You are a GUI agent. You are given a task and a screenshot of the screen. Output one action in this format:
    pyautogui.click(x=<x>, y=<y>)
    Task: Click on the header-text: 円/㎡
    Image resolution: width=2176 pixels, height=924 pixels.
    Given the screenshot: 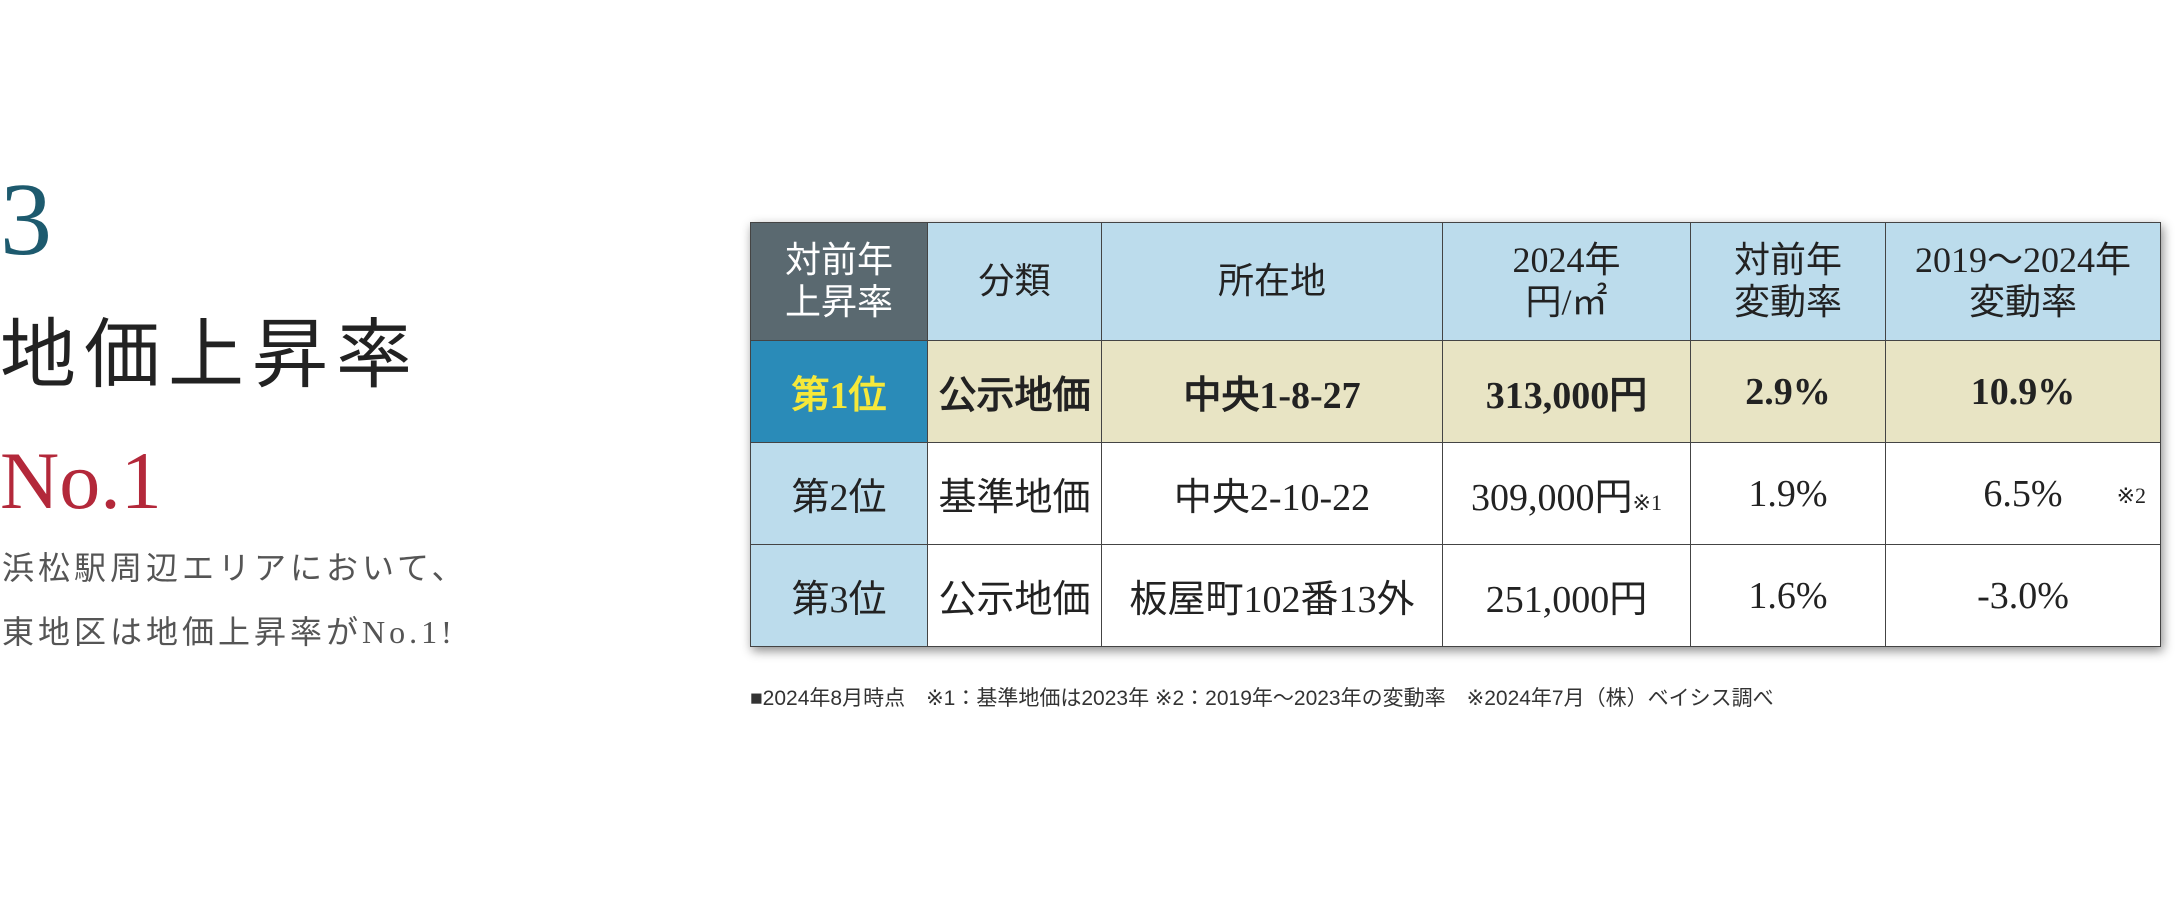 What is the action you would take?
    pyautogui.click(x=1566, y=301)
    